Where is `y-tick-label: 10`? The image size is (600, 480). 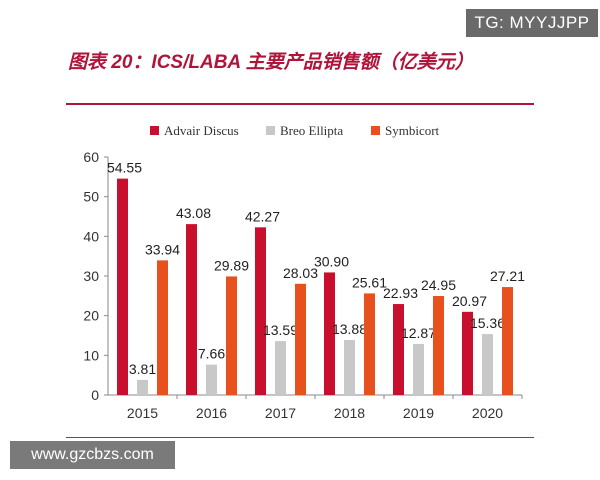 y-tick-label: 10 is located at coordinates (91, 355).